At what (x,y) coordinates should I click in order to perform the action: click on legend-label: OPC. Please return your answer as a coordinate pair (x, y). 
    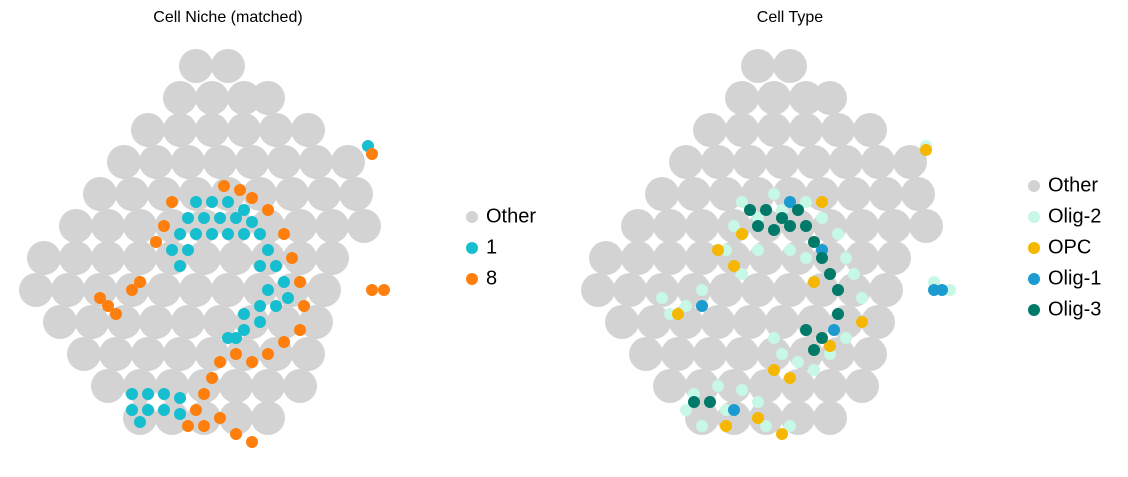
    Looking at the image, I should click on (1069, 247).